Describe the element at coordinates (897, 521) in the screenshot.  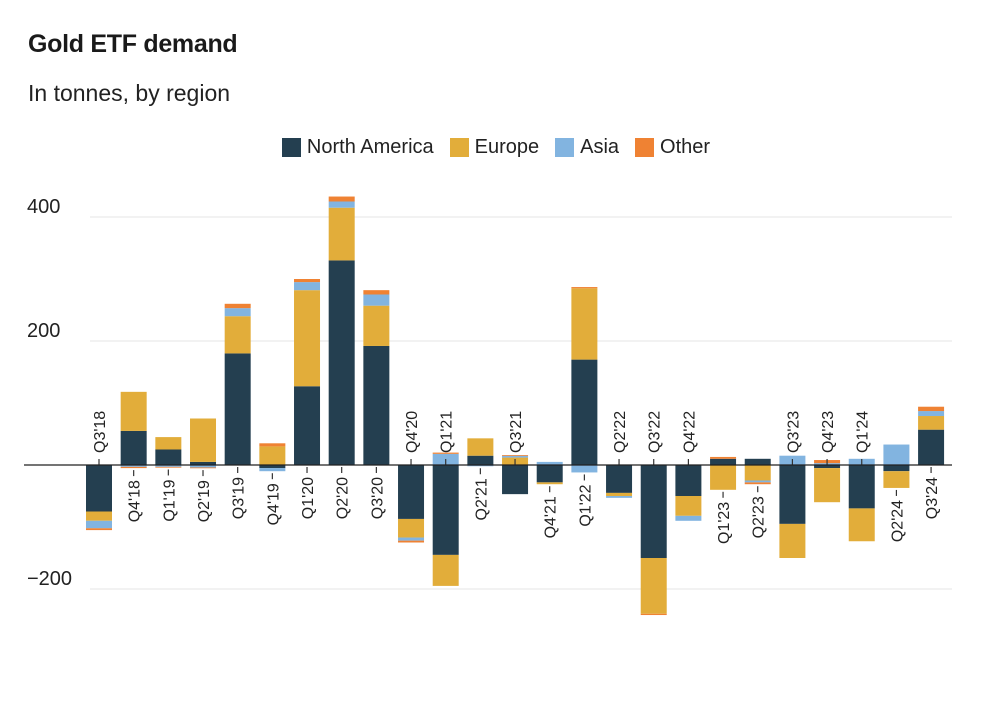
I see `x-tick-label: Q2'24` at that location.